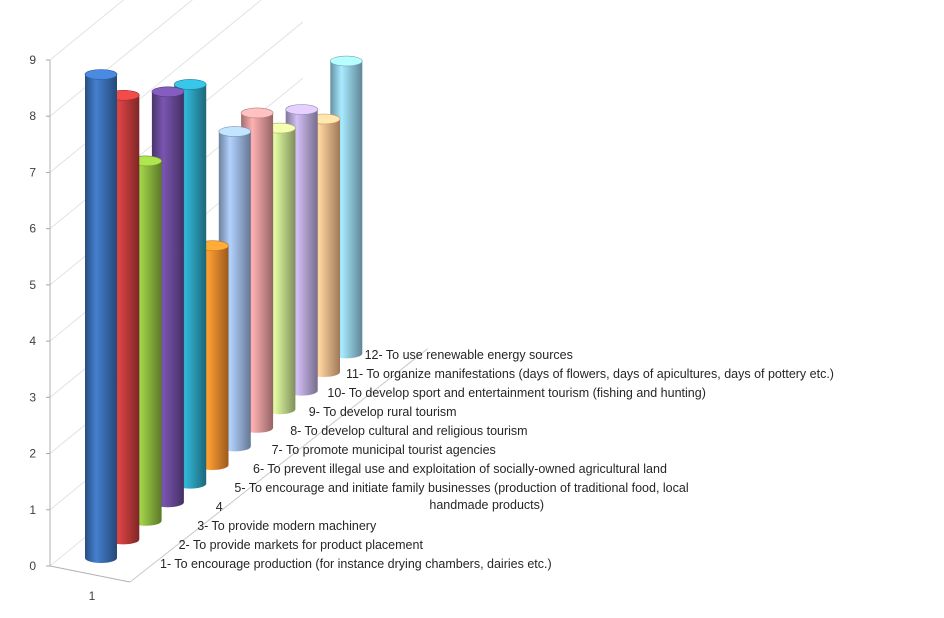  Describe the element at coordinates (32, 116) in the screenshot. I see `y-tick-label: 8` at that location.